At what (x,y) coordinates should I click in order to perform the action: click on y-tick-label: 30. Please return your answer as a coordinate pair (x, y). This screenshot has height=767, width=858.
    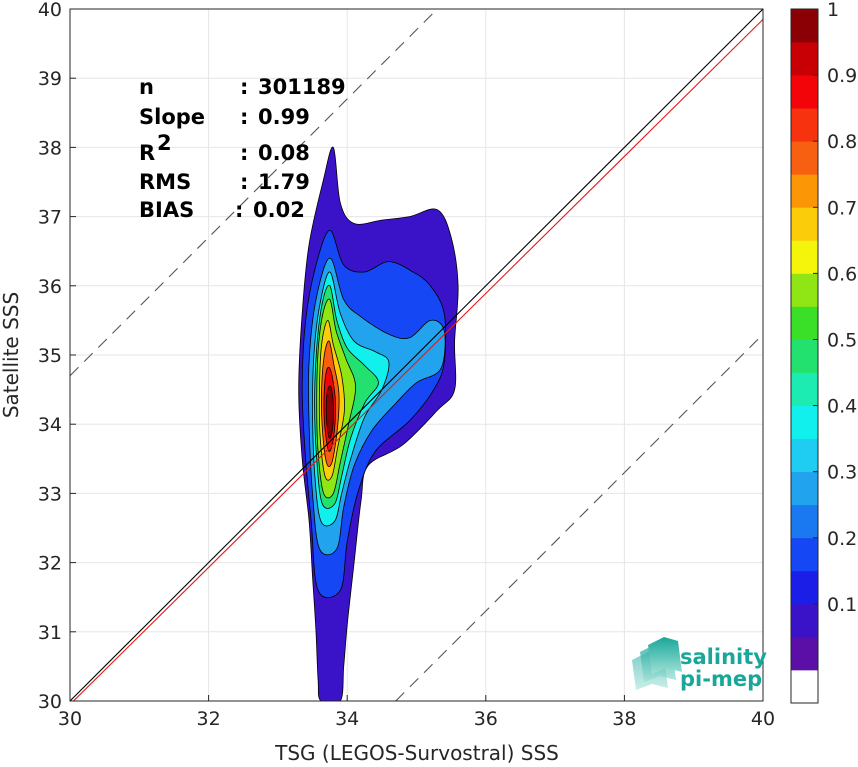
    Looking at the image, I should click on (50, 702).